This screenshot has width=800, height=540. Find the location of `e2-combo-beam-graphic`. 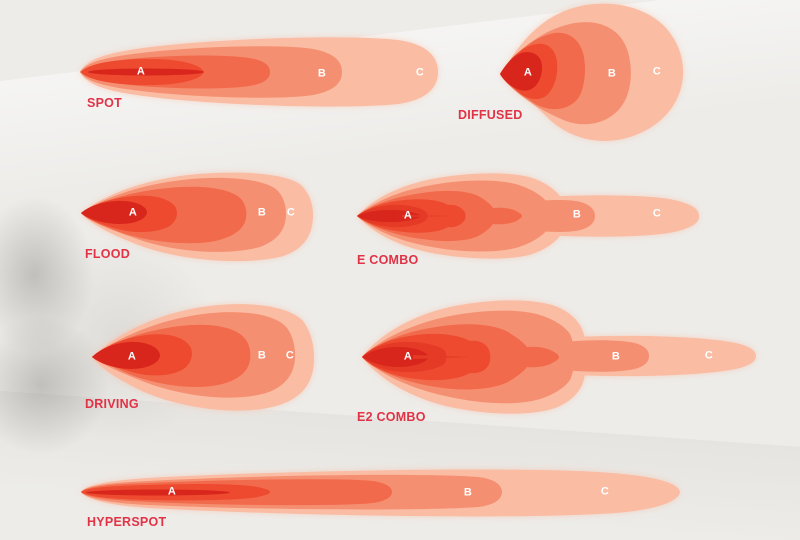

e2-combo-beam-graphic is located at coordinates (559, 357).